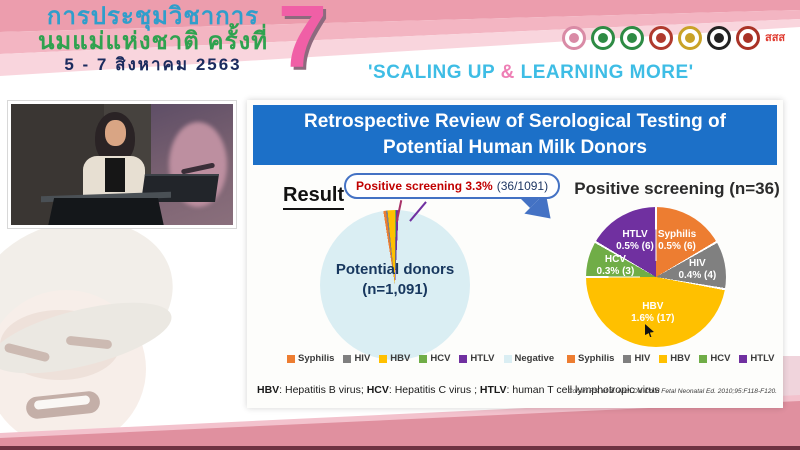  I want to click on royal-college-logo-center, so click(661, 38).